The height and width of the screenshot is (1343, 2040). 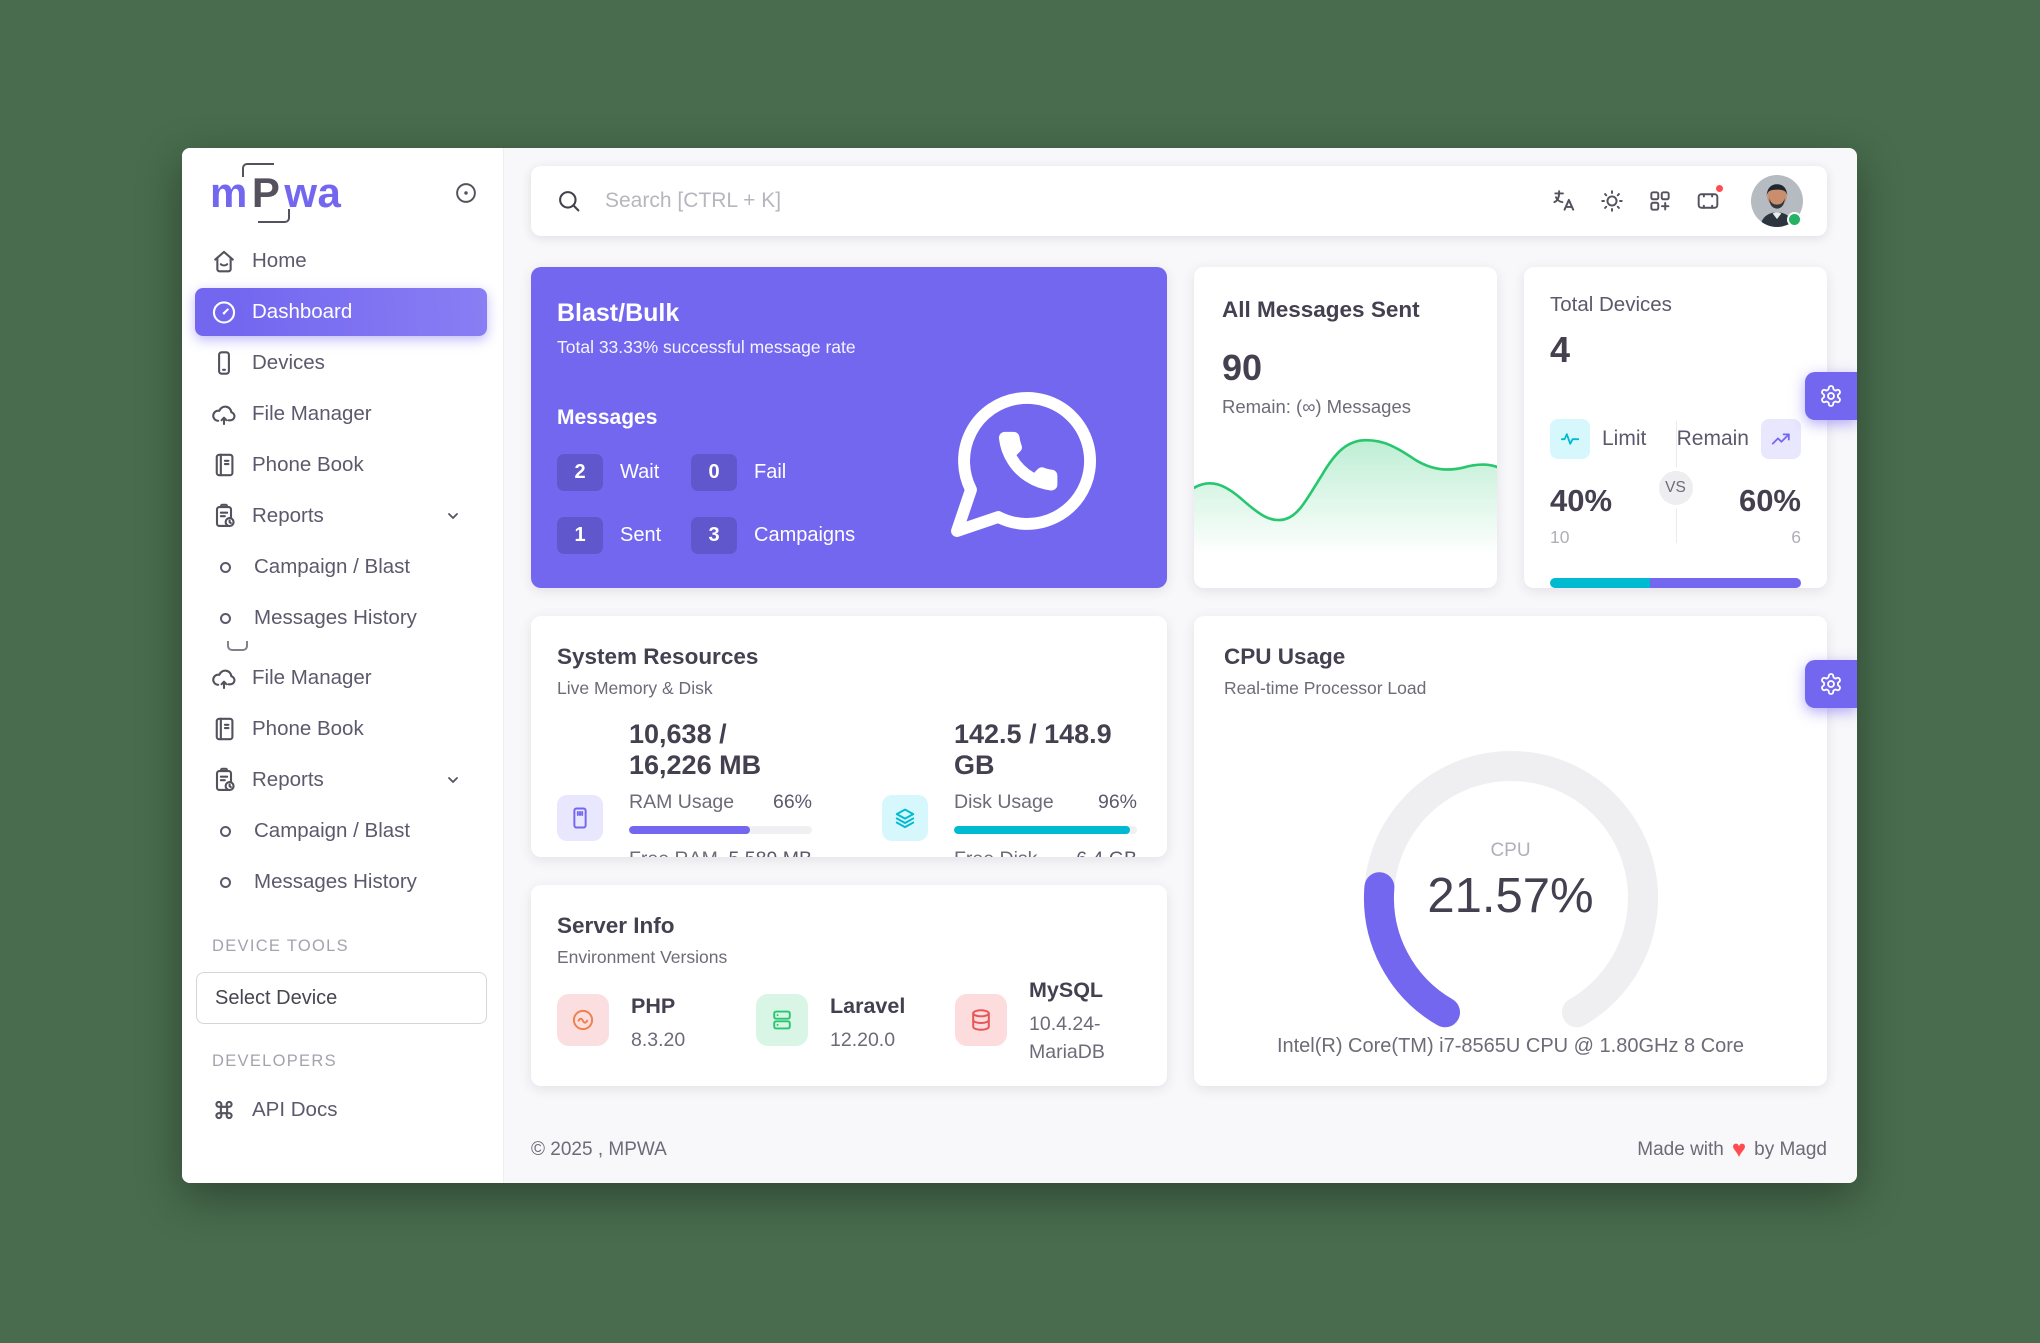 I want to click on free-ram-label: Free RAM, so click(x=673, y=852).